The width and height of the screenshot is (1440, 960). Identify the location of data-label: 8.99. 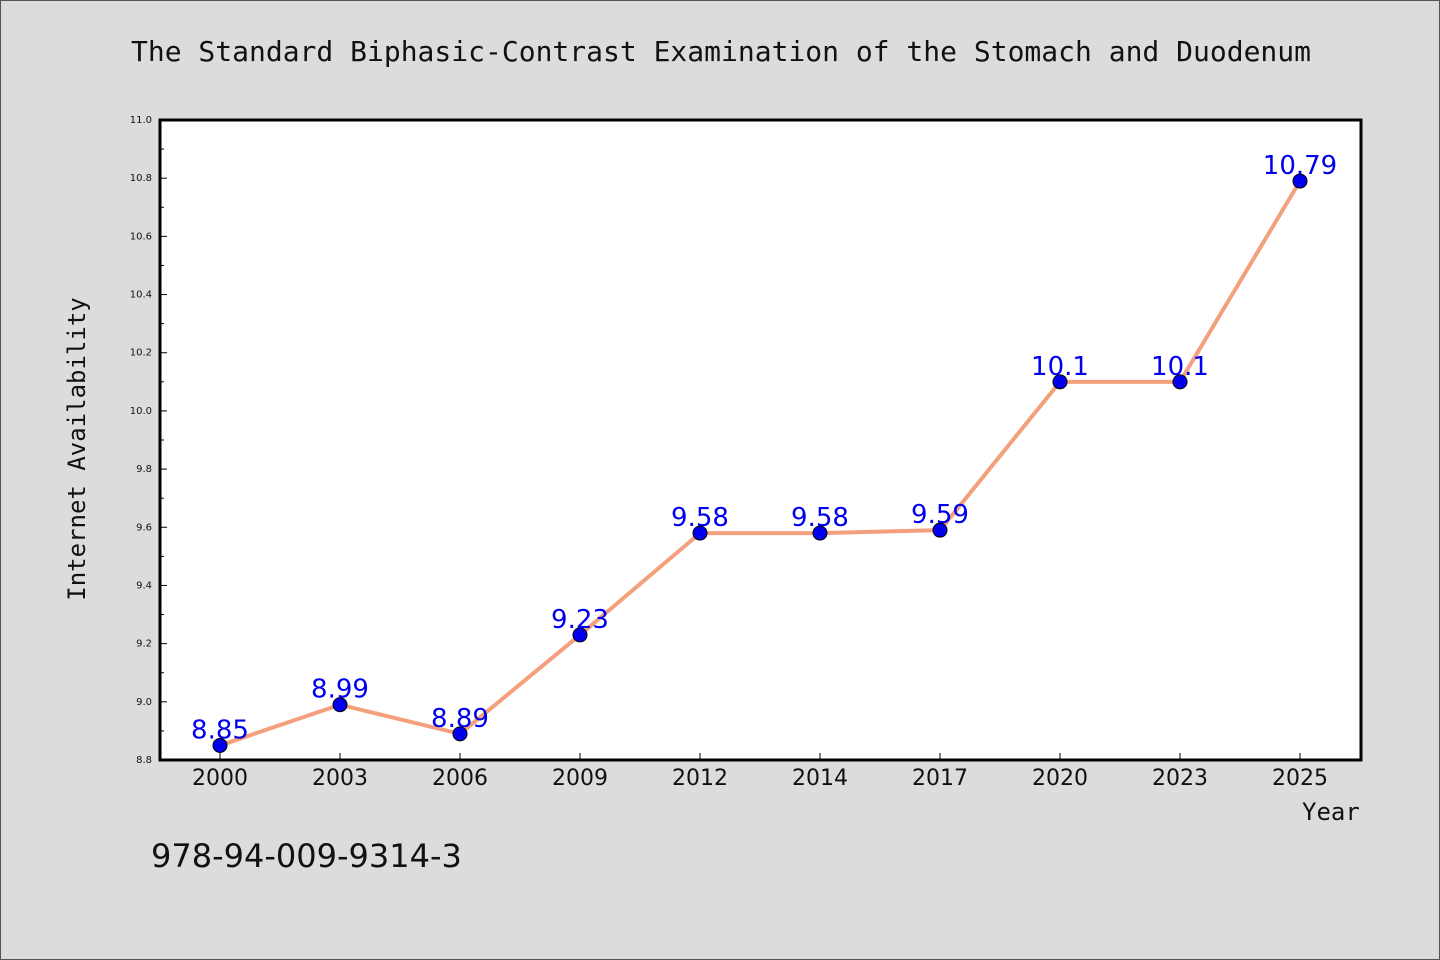
(340, 690).